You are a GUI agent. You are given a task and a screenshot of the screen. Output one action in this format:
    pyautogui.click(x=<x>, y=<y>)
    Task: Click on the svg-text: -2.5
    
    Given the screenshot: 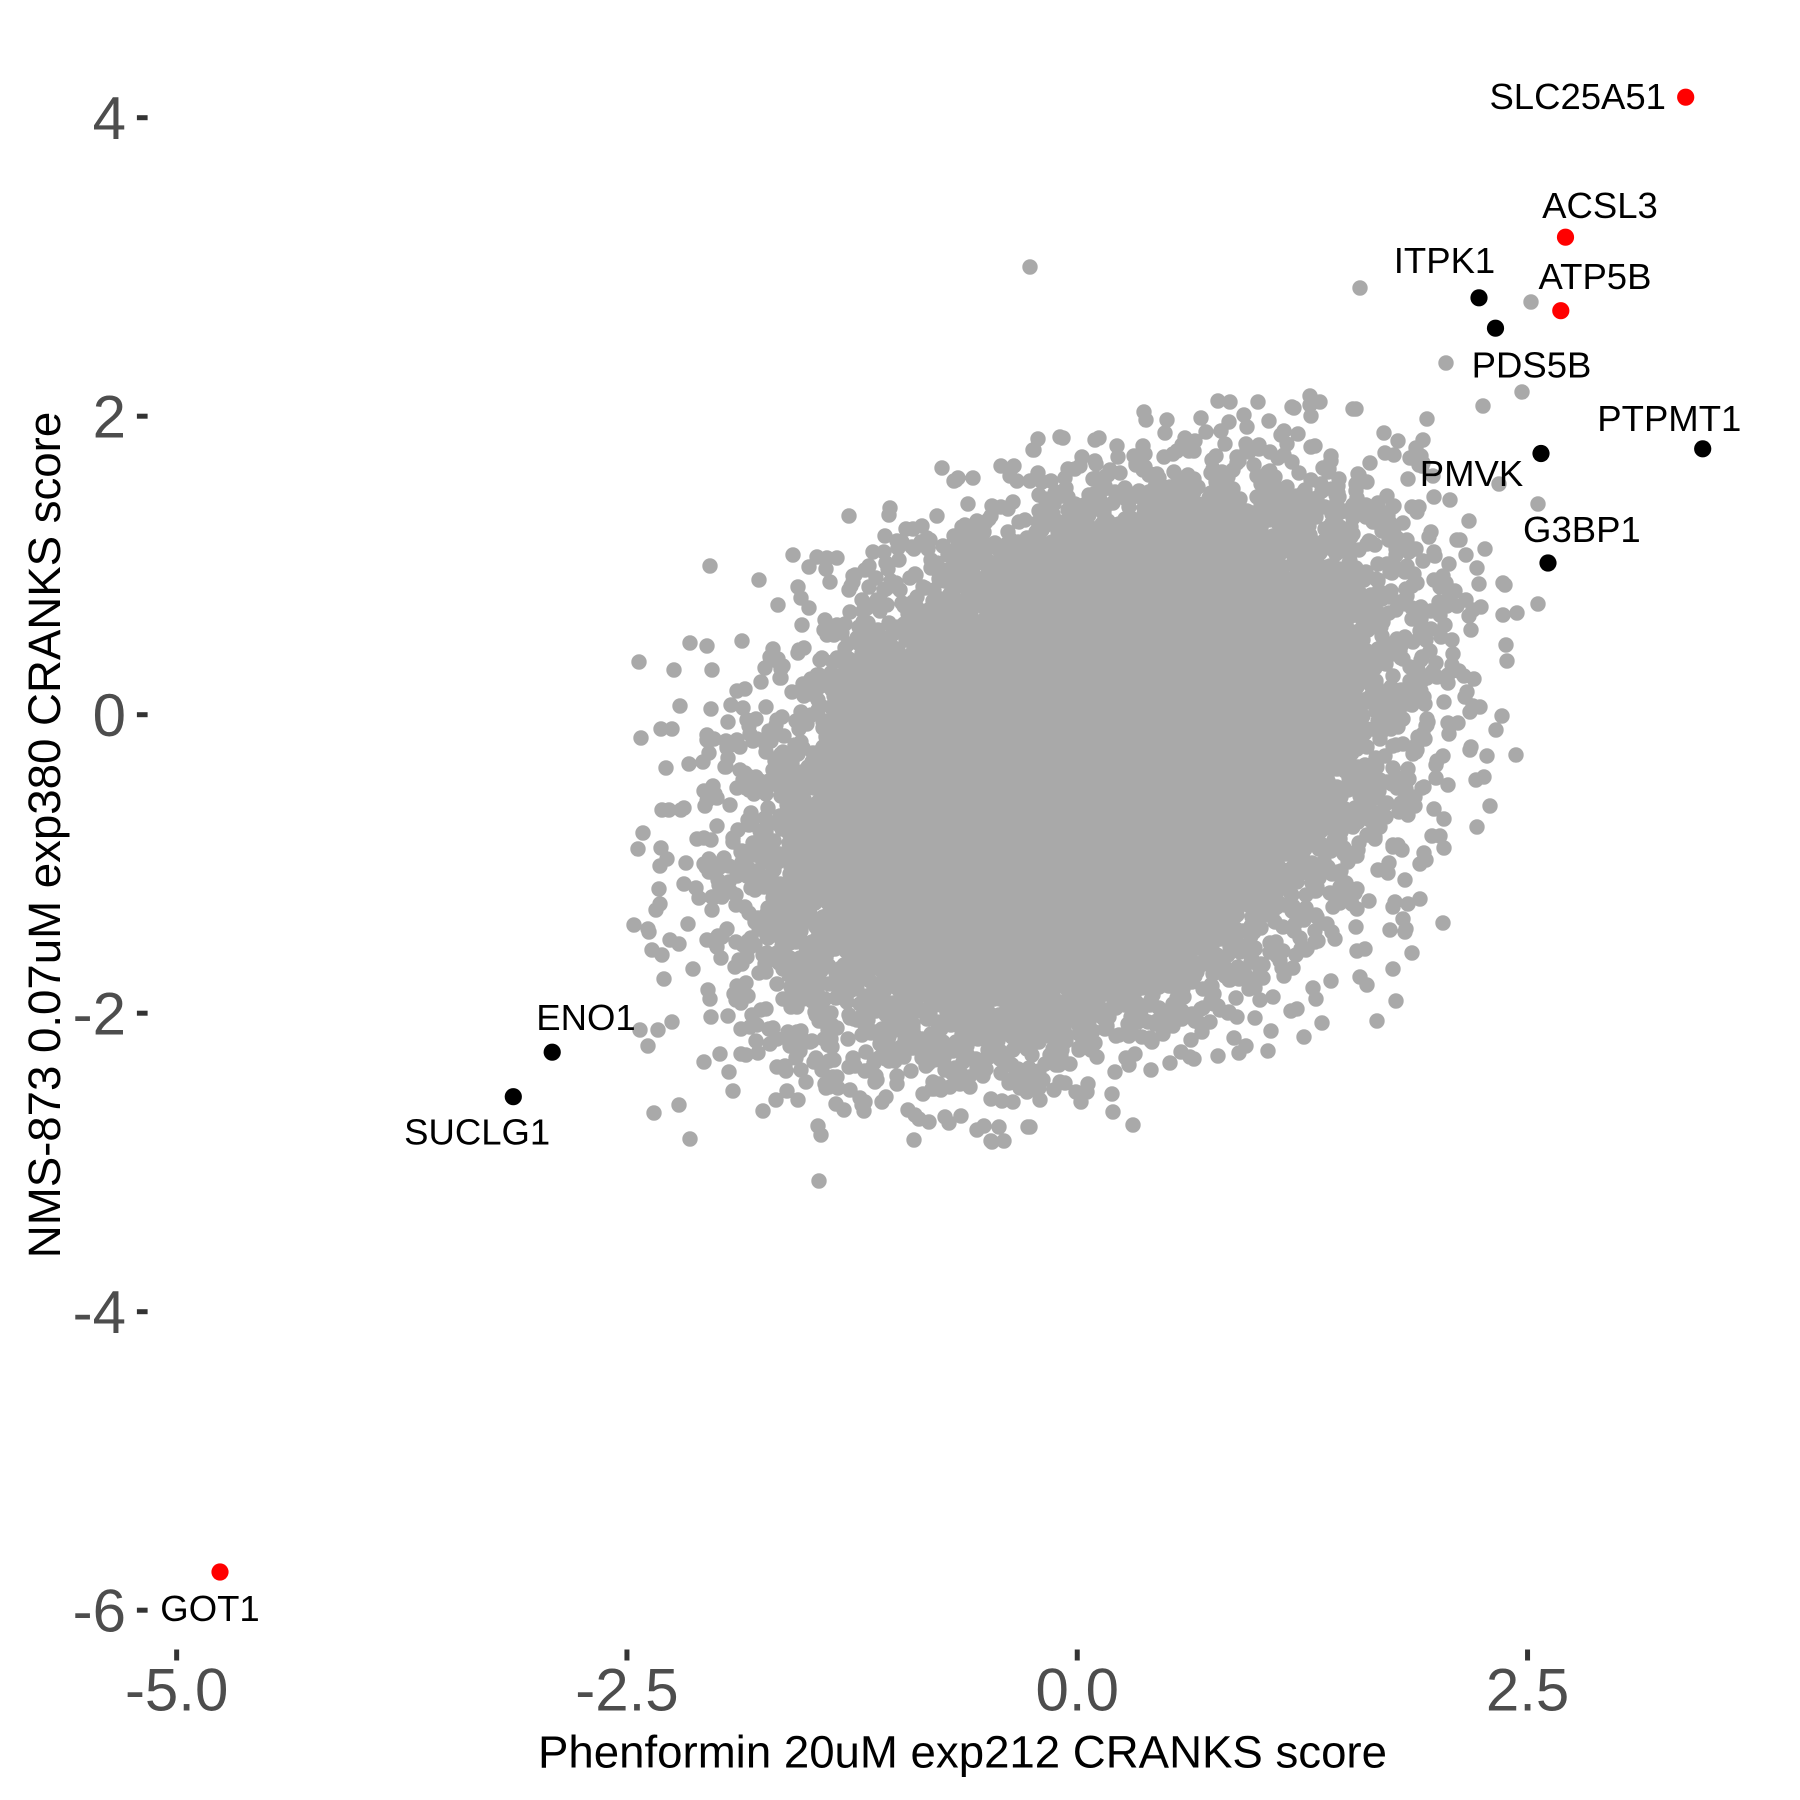 What is the action you would take?
    pyautogui.click(x=626, y=1690)
    